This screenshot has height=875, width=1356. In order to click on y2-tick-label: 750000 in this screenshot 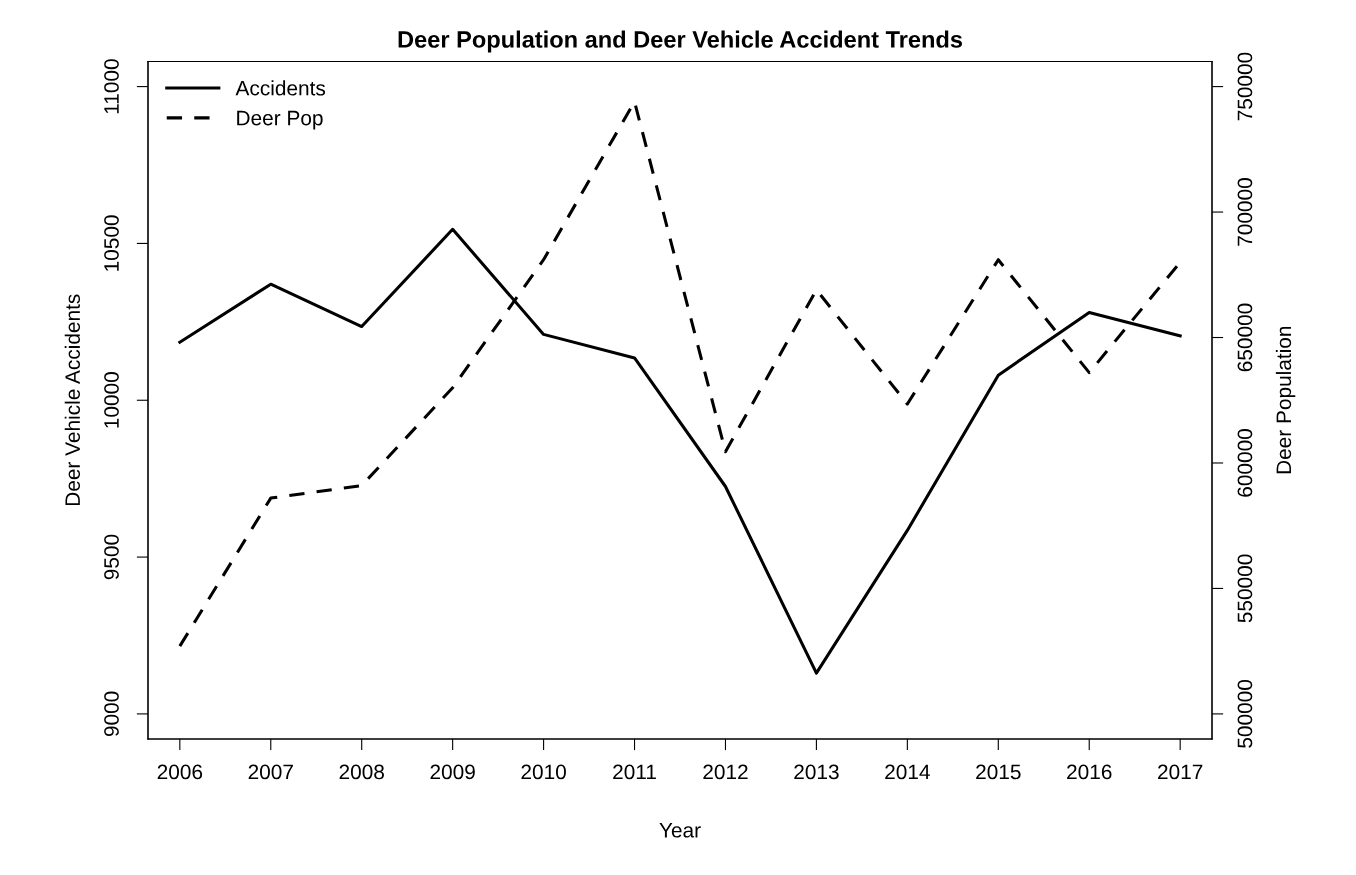, I will do `click(1245, 86)`.